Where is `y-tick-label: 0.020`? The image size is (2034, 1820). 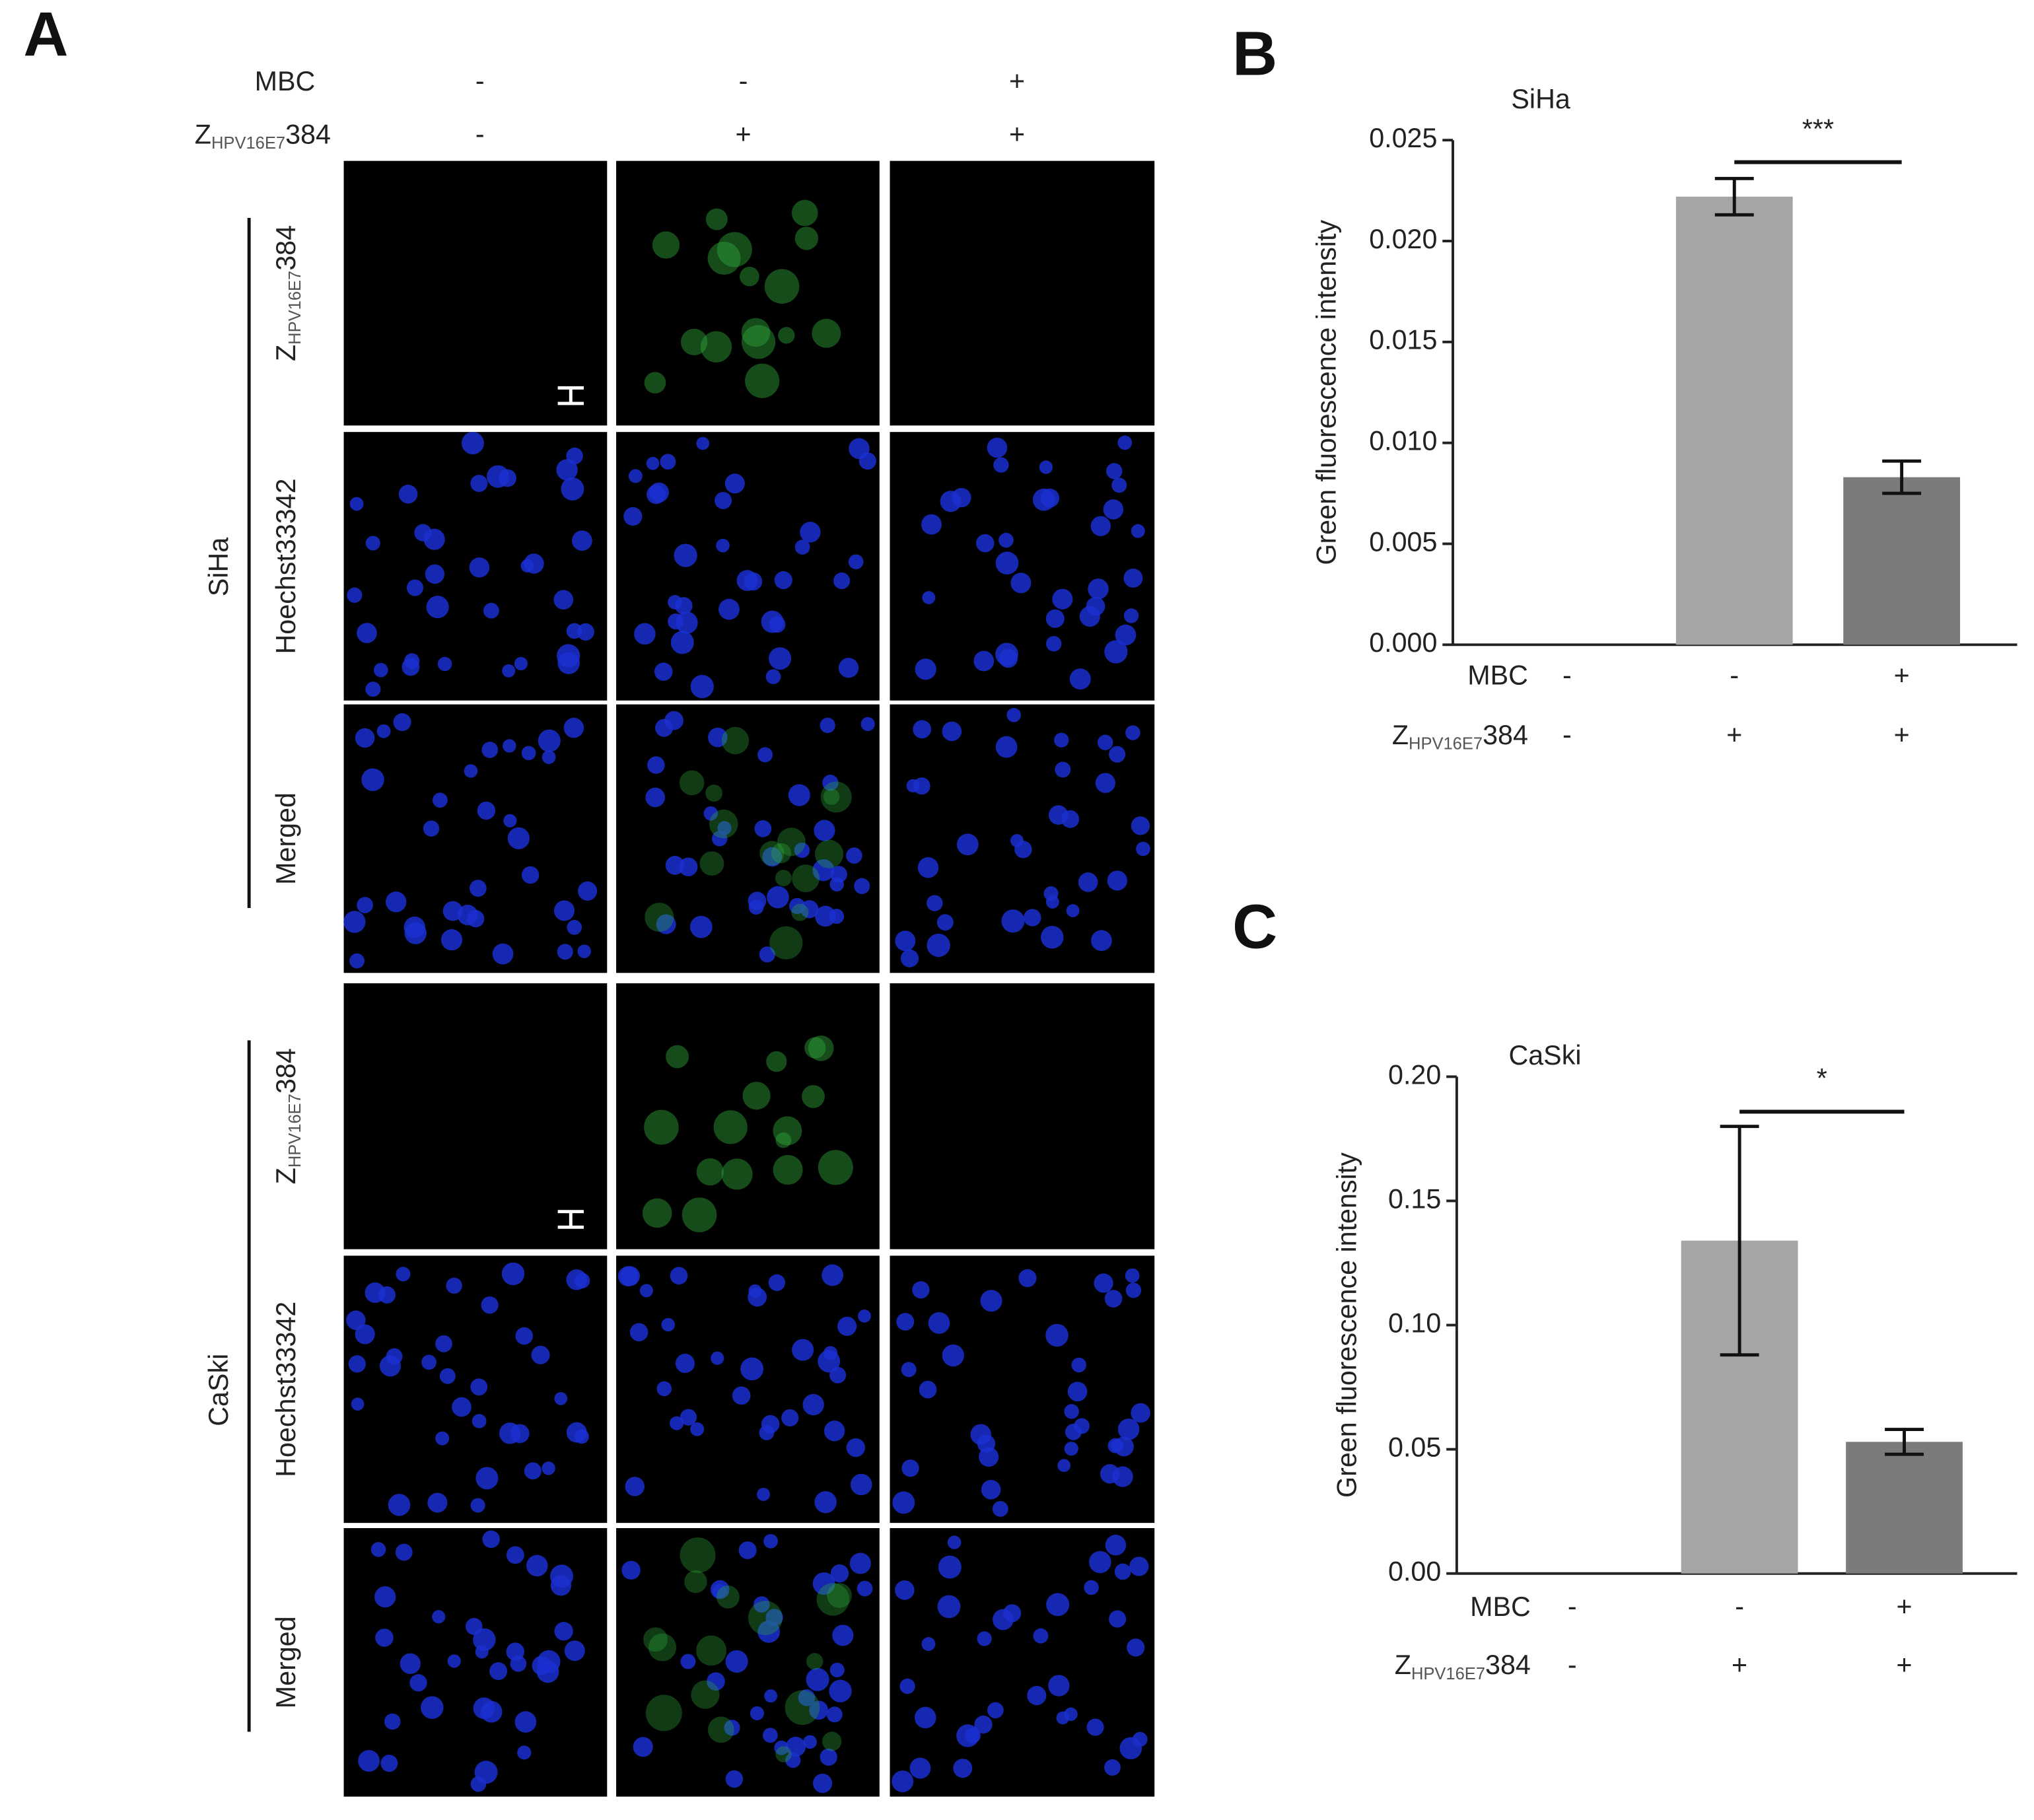
y-tick-label: 0.020 is located at coordinates (1403, 239).